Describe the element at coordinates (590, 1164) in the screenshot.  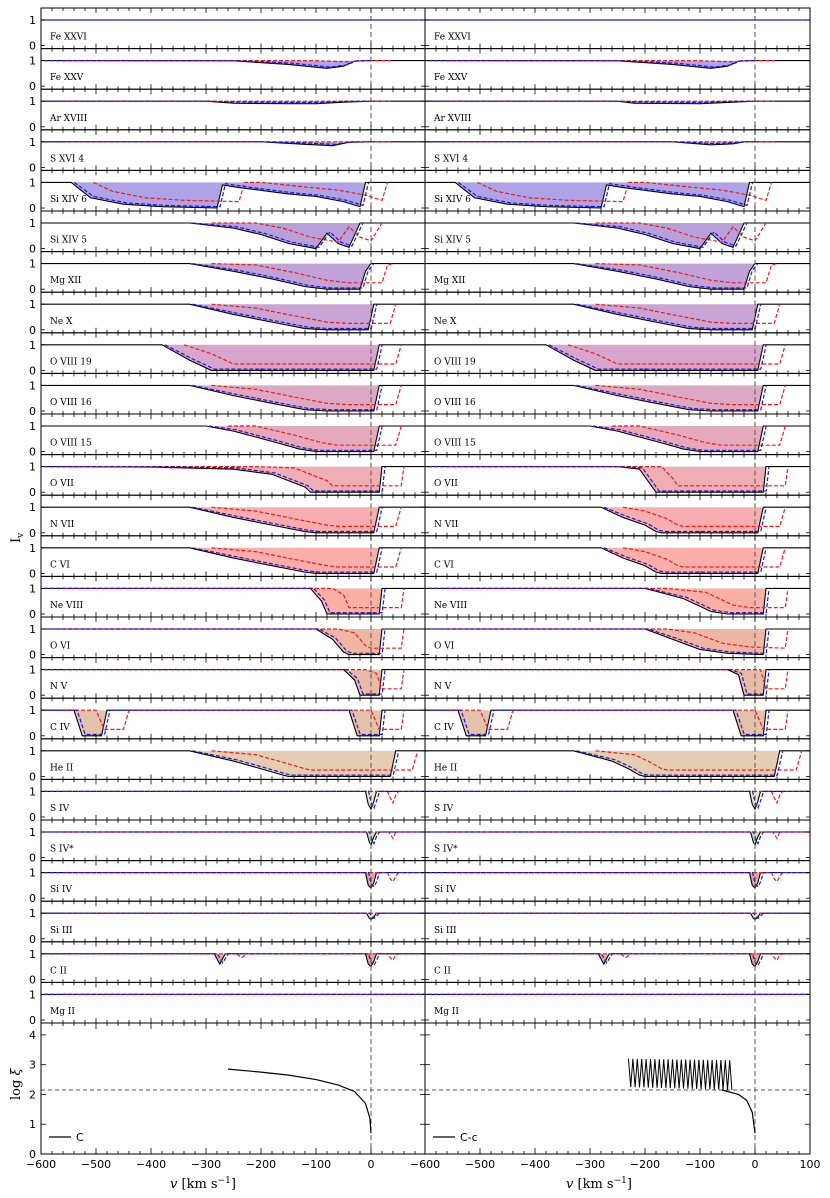
I see `x-tick-label: −300` at that location.